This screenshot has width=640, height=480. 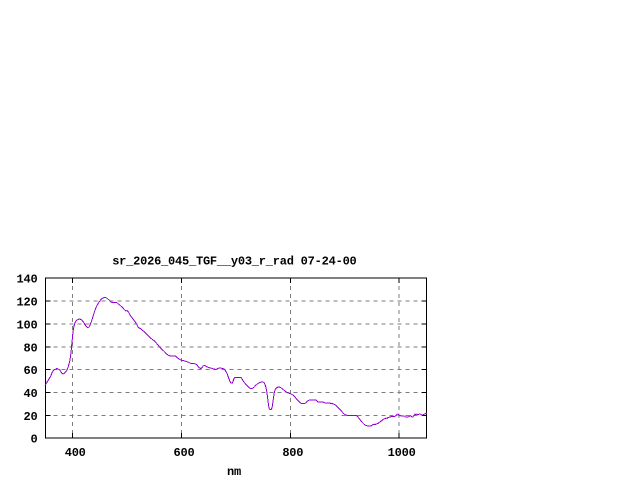 I want to click on svg-text: 600, so click(x=184, y=453).